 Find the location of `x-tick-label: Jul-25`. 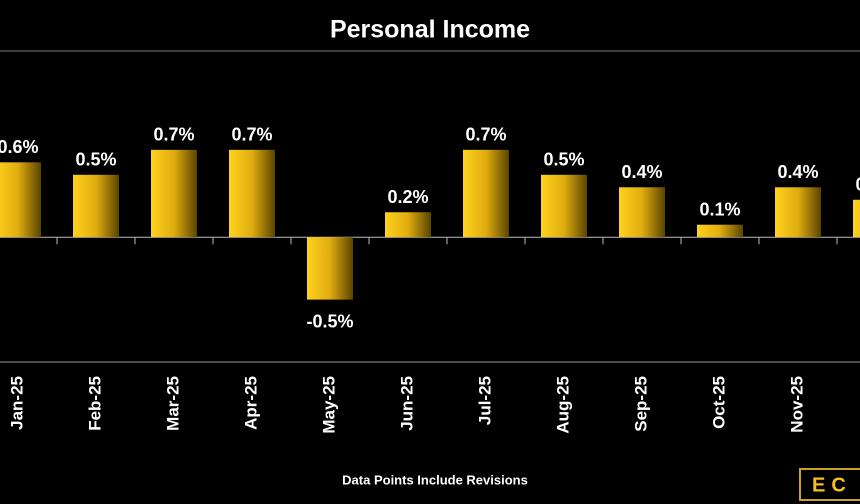

x-tick-label: Jul-25 is located at coordinates (484, 400).